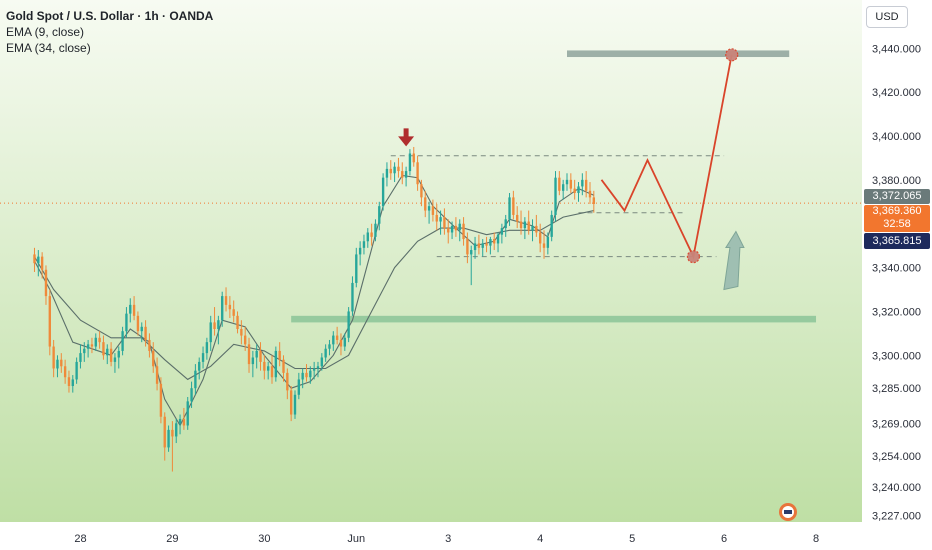 The height and width of the screenshot is (550, 932). Describe the element at coordinates (406, 141) in the screenshot. I see `arrow-down-head` at that location.